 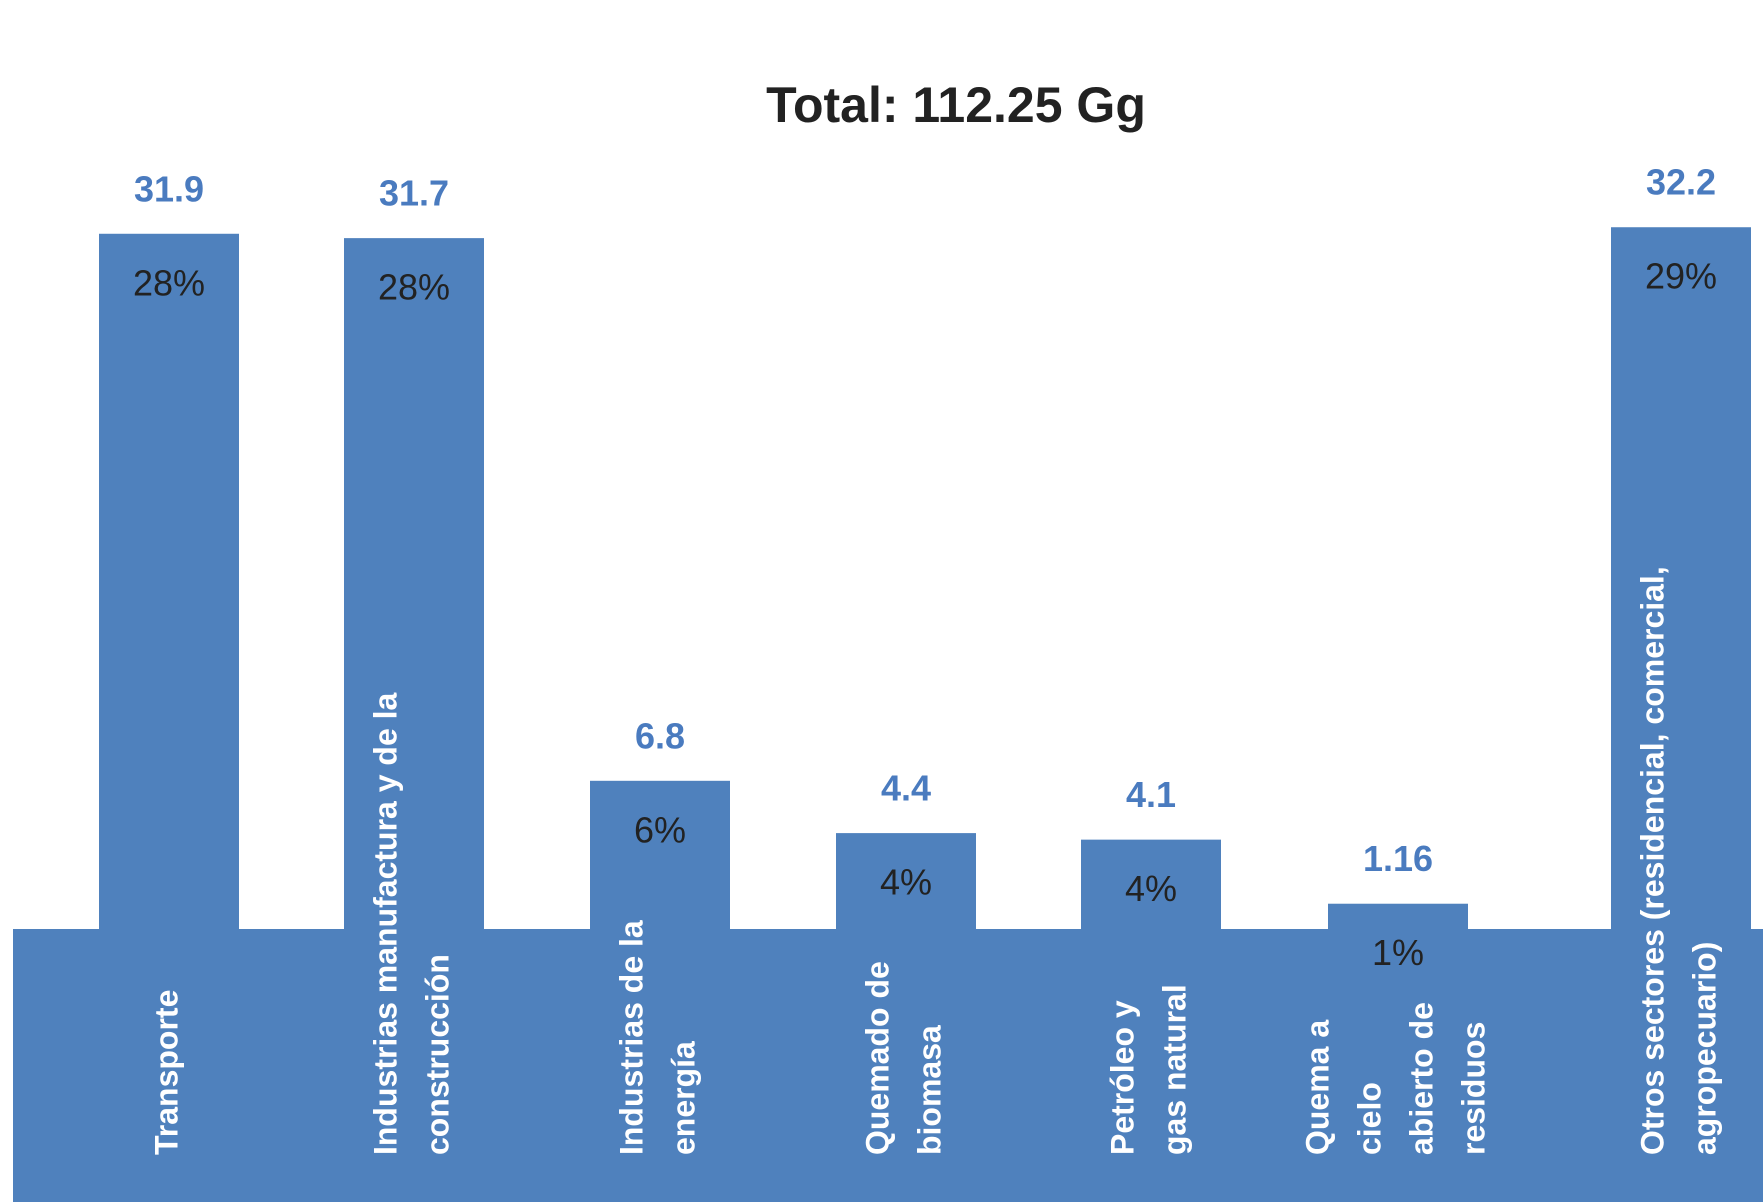 I want to click on x-tick-label: abierto de, so click(x=1421, y=1078).